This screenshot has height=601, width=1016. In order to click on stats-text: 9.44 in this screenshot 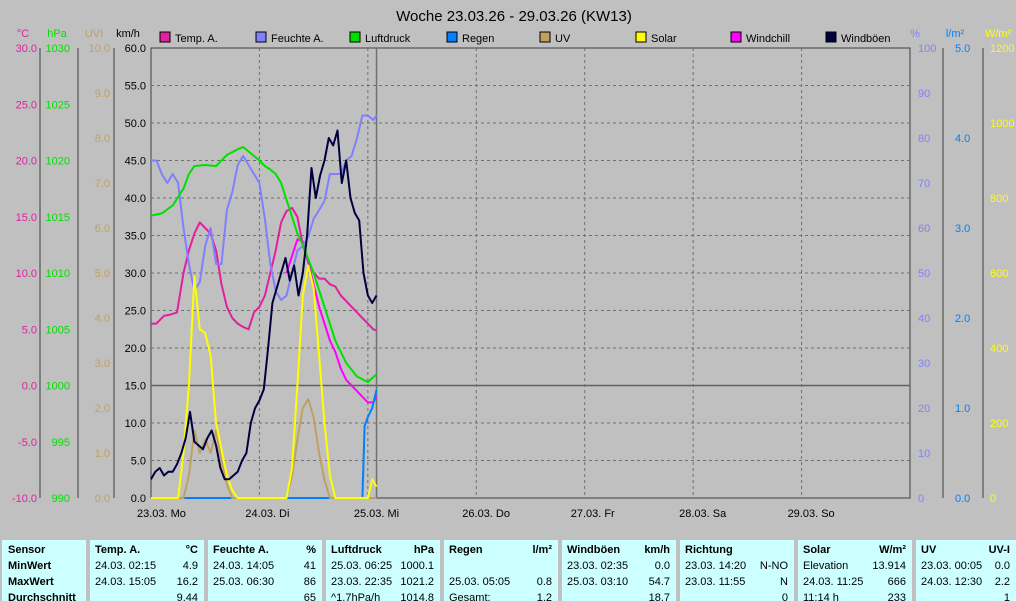, I will do `click(187, 596)`.